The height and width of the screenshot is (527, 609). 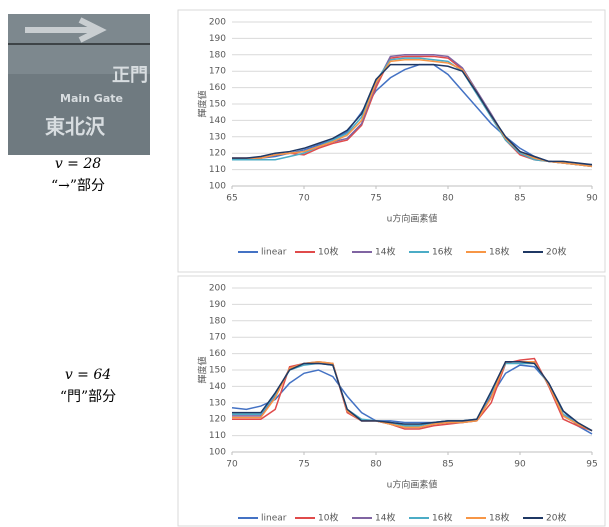 I want to click on caption-v: v = 64, so click(x=88, y=375).